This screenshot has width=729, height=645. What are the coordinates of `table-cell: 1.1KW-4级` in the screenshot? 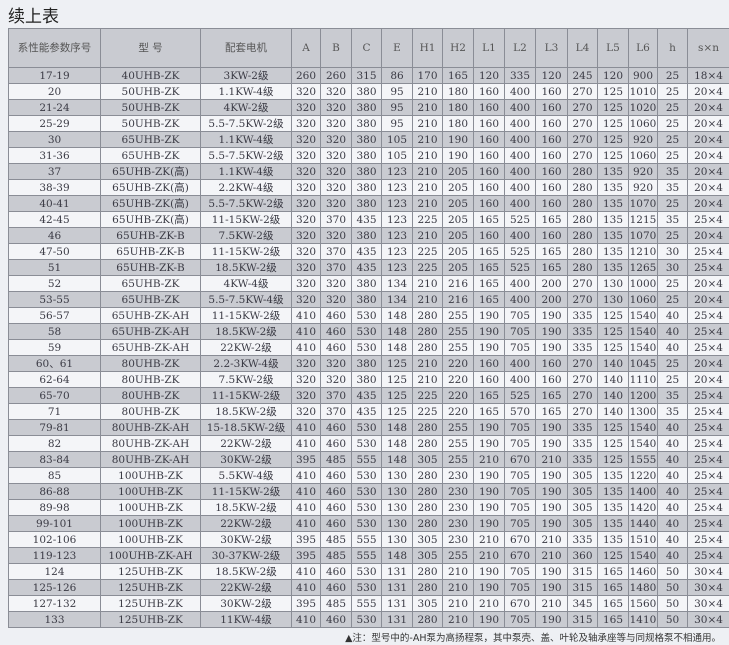 It's located at (246, 91).